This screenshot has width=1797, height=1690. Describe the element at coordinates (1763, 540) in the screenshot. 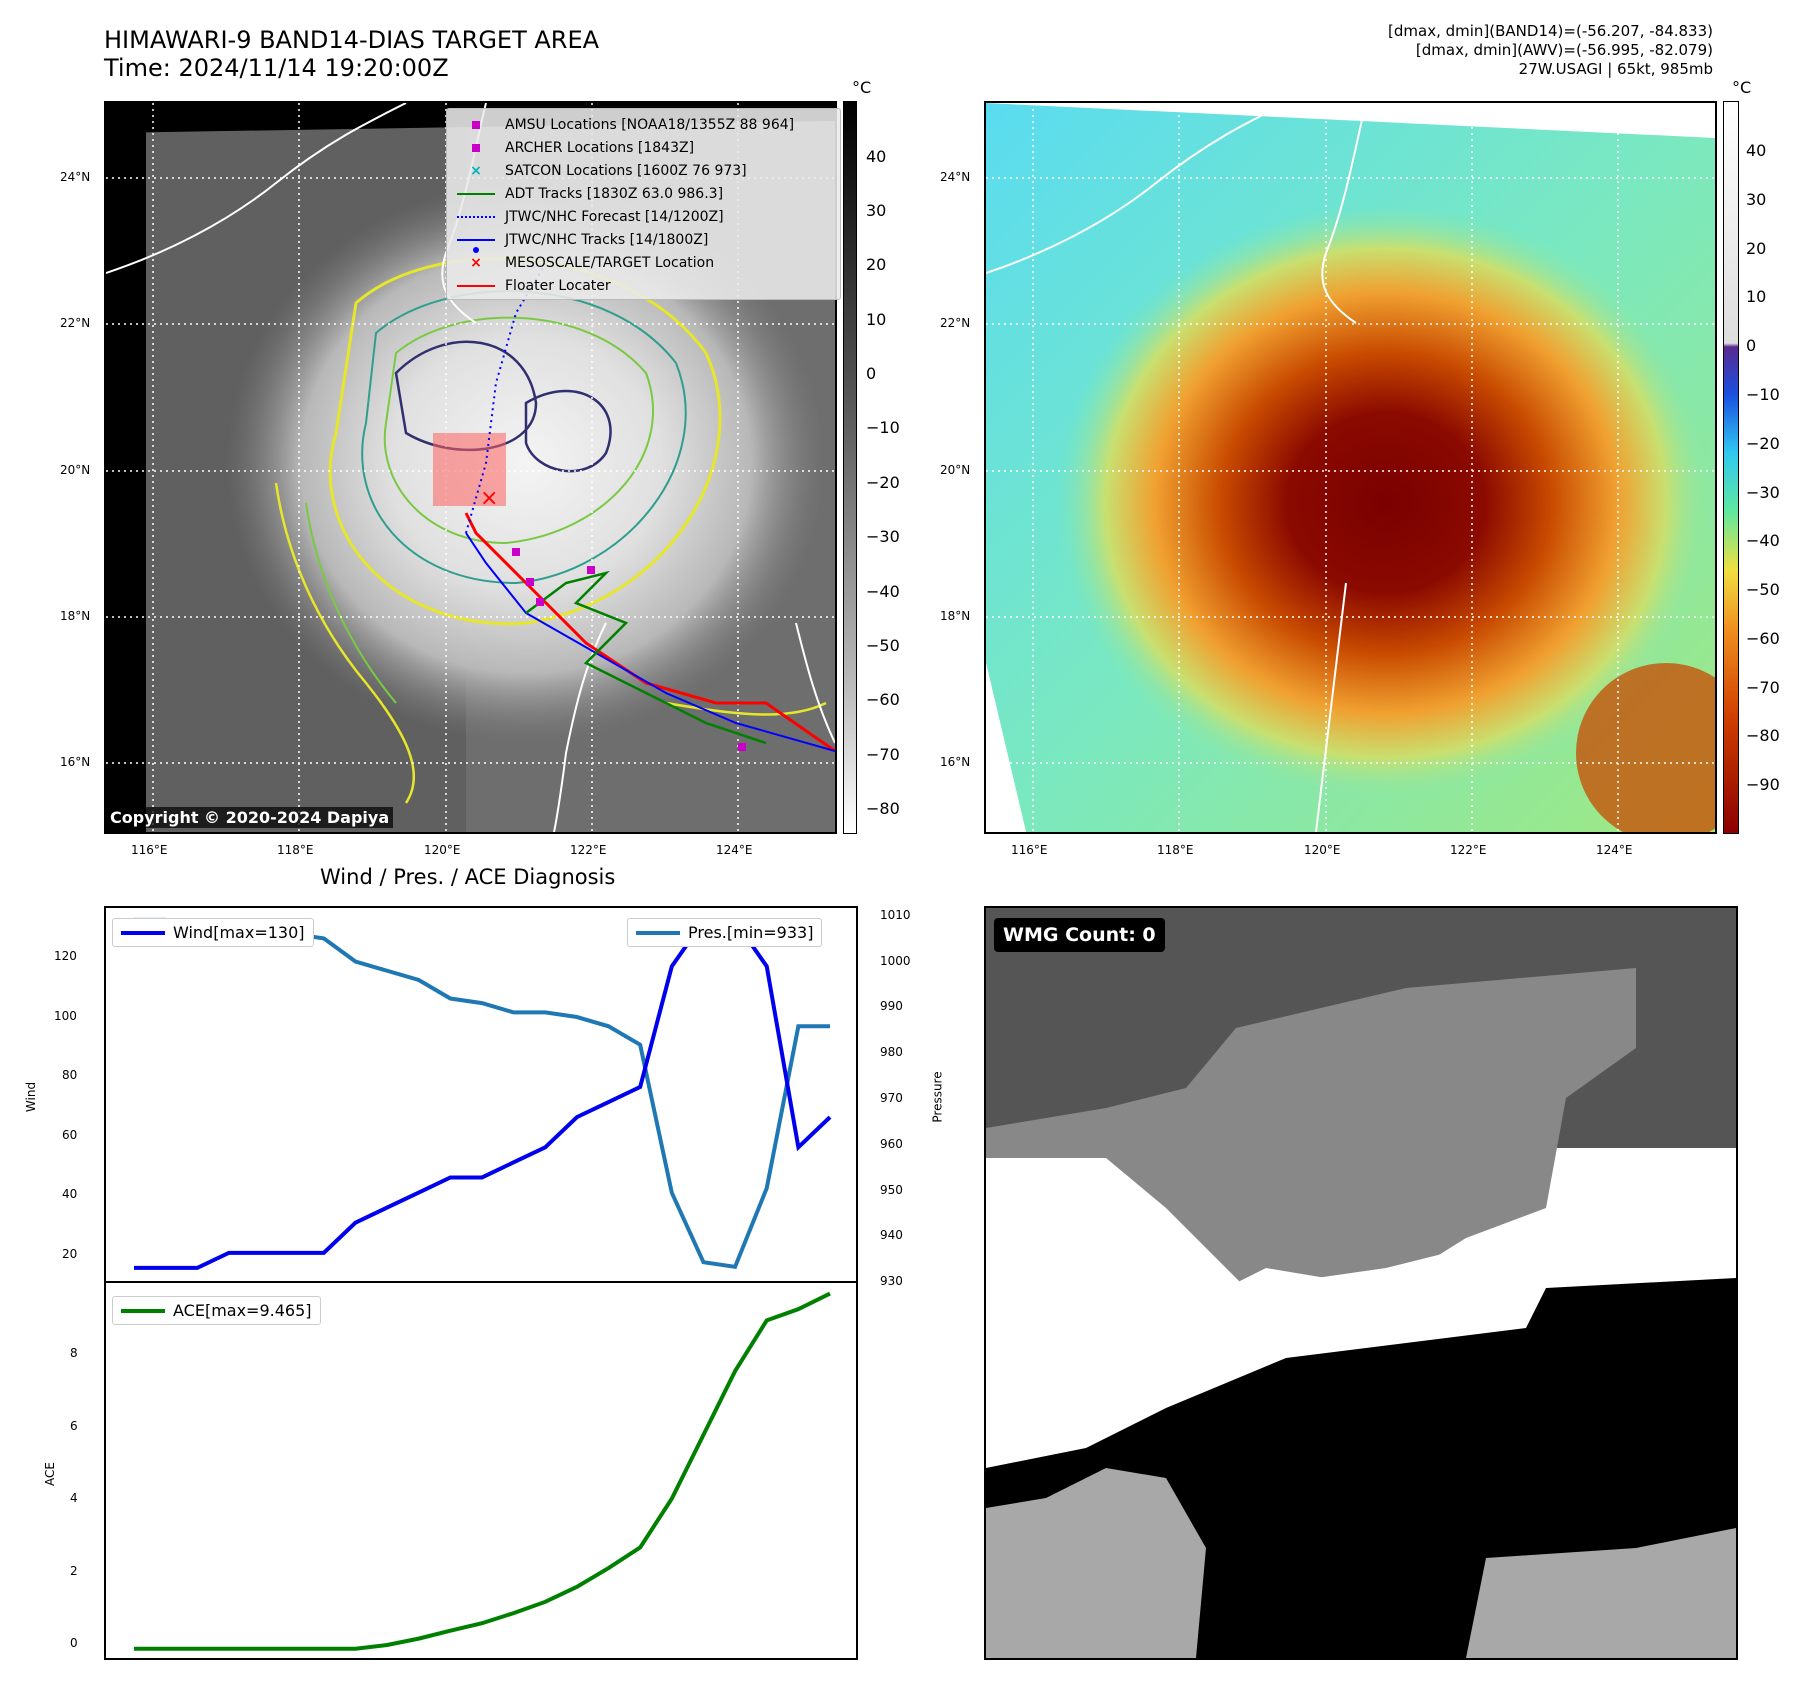

I see `awv-cb-tick: −40` at that location.